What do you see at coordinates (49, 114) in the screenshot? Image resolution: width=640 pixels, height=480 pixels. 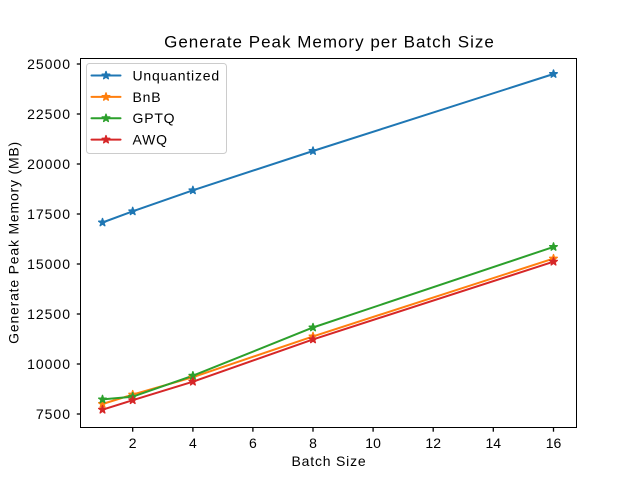 I see `svg-text: 22500` at bounding box center [49, 114].